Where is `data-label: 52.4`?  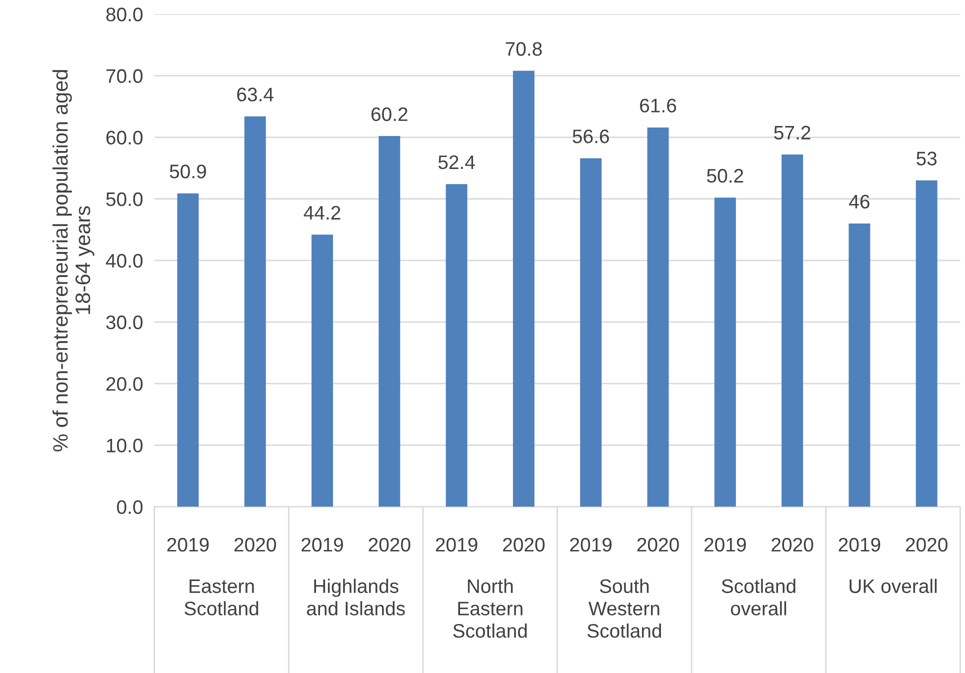
data-label: 52.4 is located at coordinates (456, 162).